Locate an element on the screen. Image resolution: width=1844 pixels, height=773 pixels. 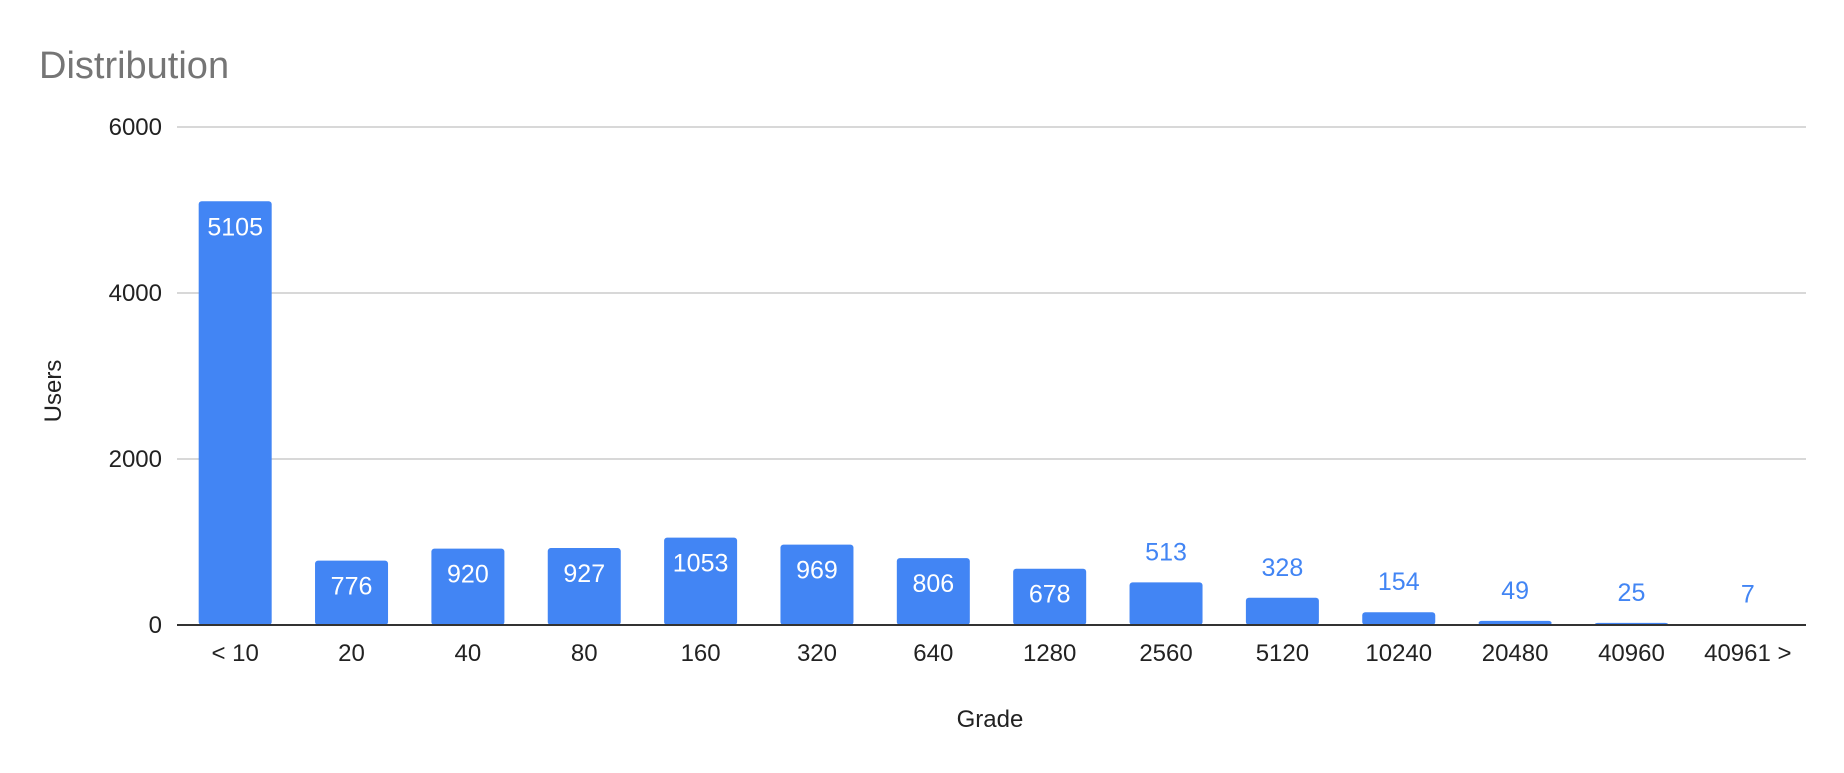
x-tick-label: 80 is located at coordinates (584, 653).